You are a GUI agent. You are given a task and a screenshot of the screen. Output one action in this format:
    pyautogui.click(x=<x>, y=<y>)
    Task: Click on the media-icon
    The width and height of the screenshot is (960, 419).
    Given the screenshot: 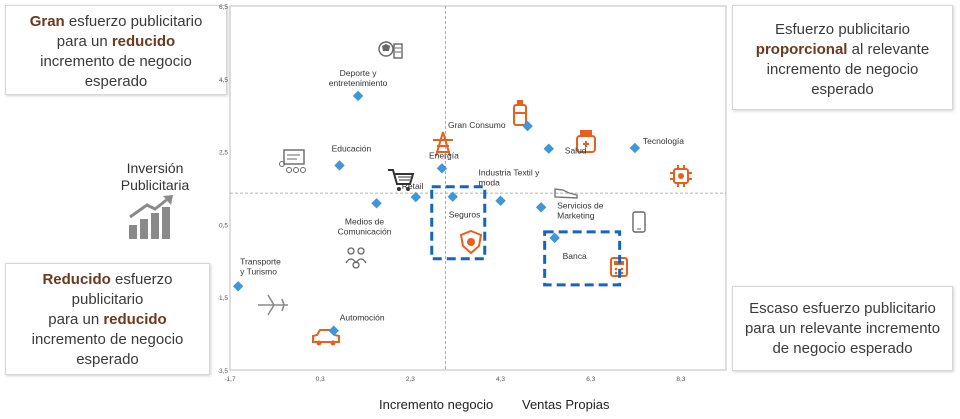 What is the action you would take?
    pyautogui.click(x=356, y=258)
    